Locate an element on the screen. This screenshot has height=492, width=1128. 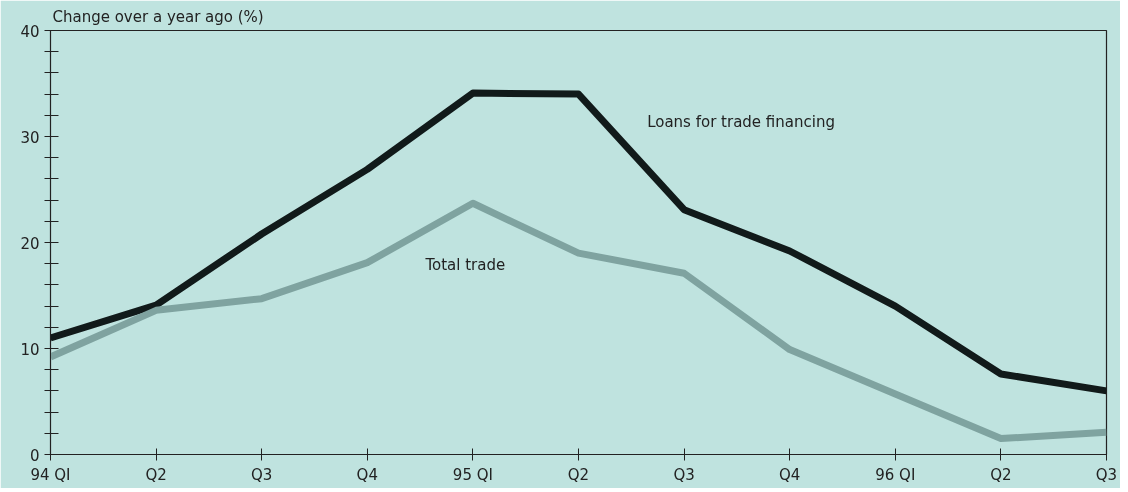
x-tick-label: 94 QI is located at coordinates (50, 474).